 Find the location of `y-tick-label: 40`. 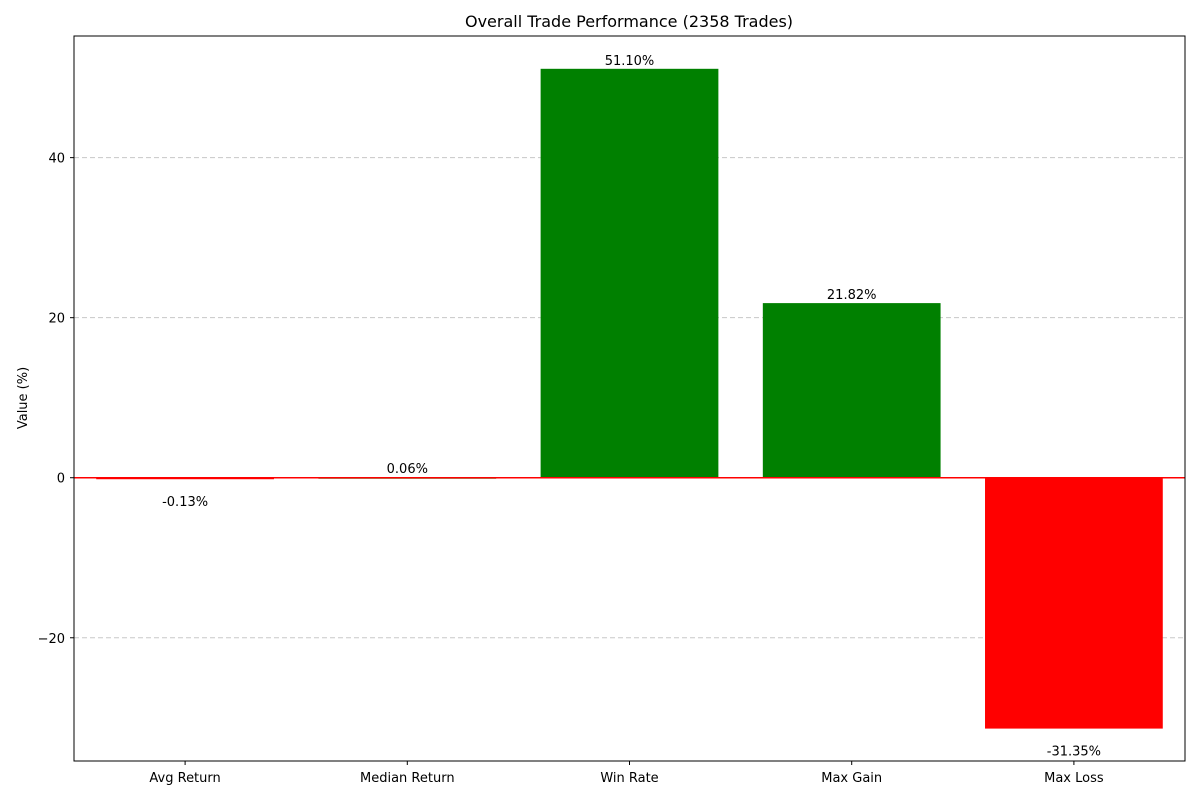

y-tick-label: 40 is located at coordinates (56, 159).